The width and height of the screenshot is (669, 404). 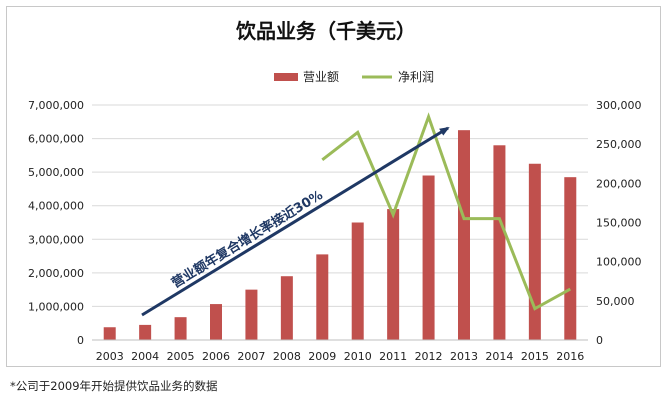 I want to click on x-tick-label: 2016, so click(x=570, y=356).